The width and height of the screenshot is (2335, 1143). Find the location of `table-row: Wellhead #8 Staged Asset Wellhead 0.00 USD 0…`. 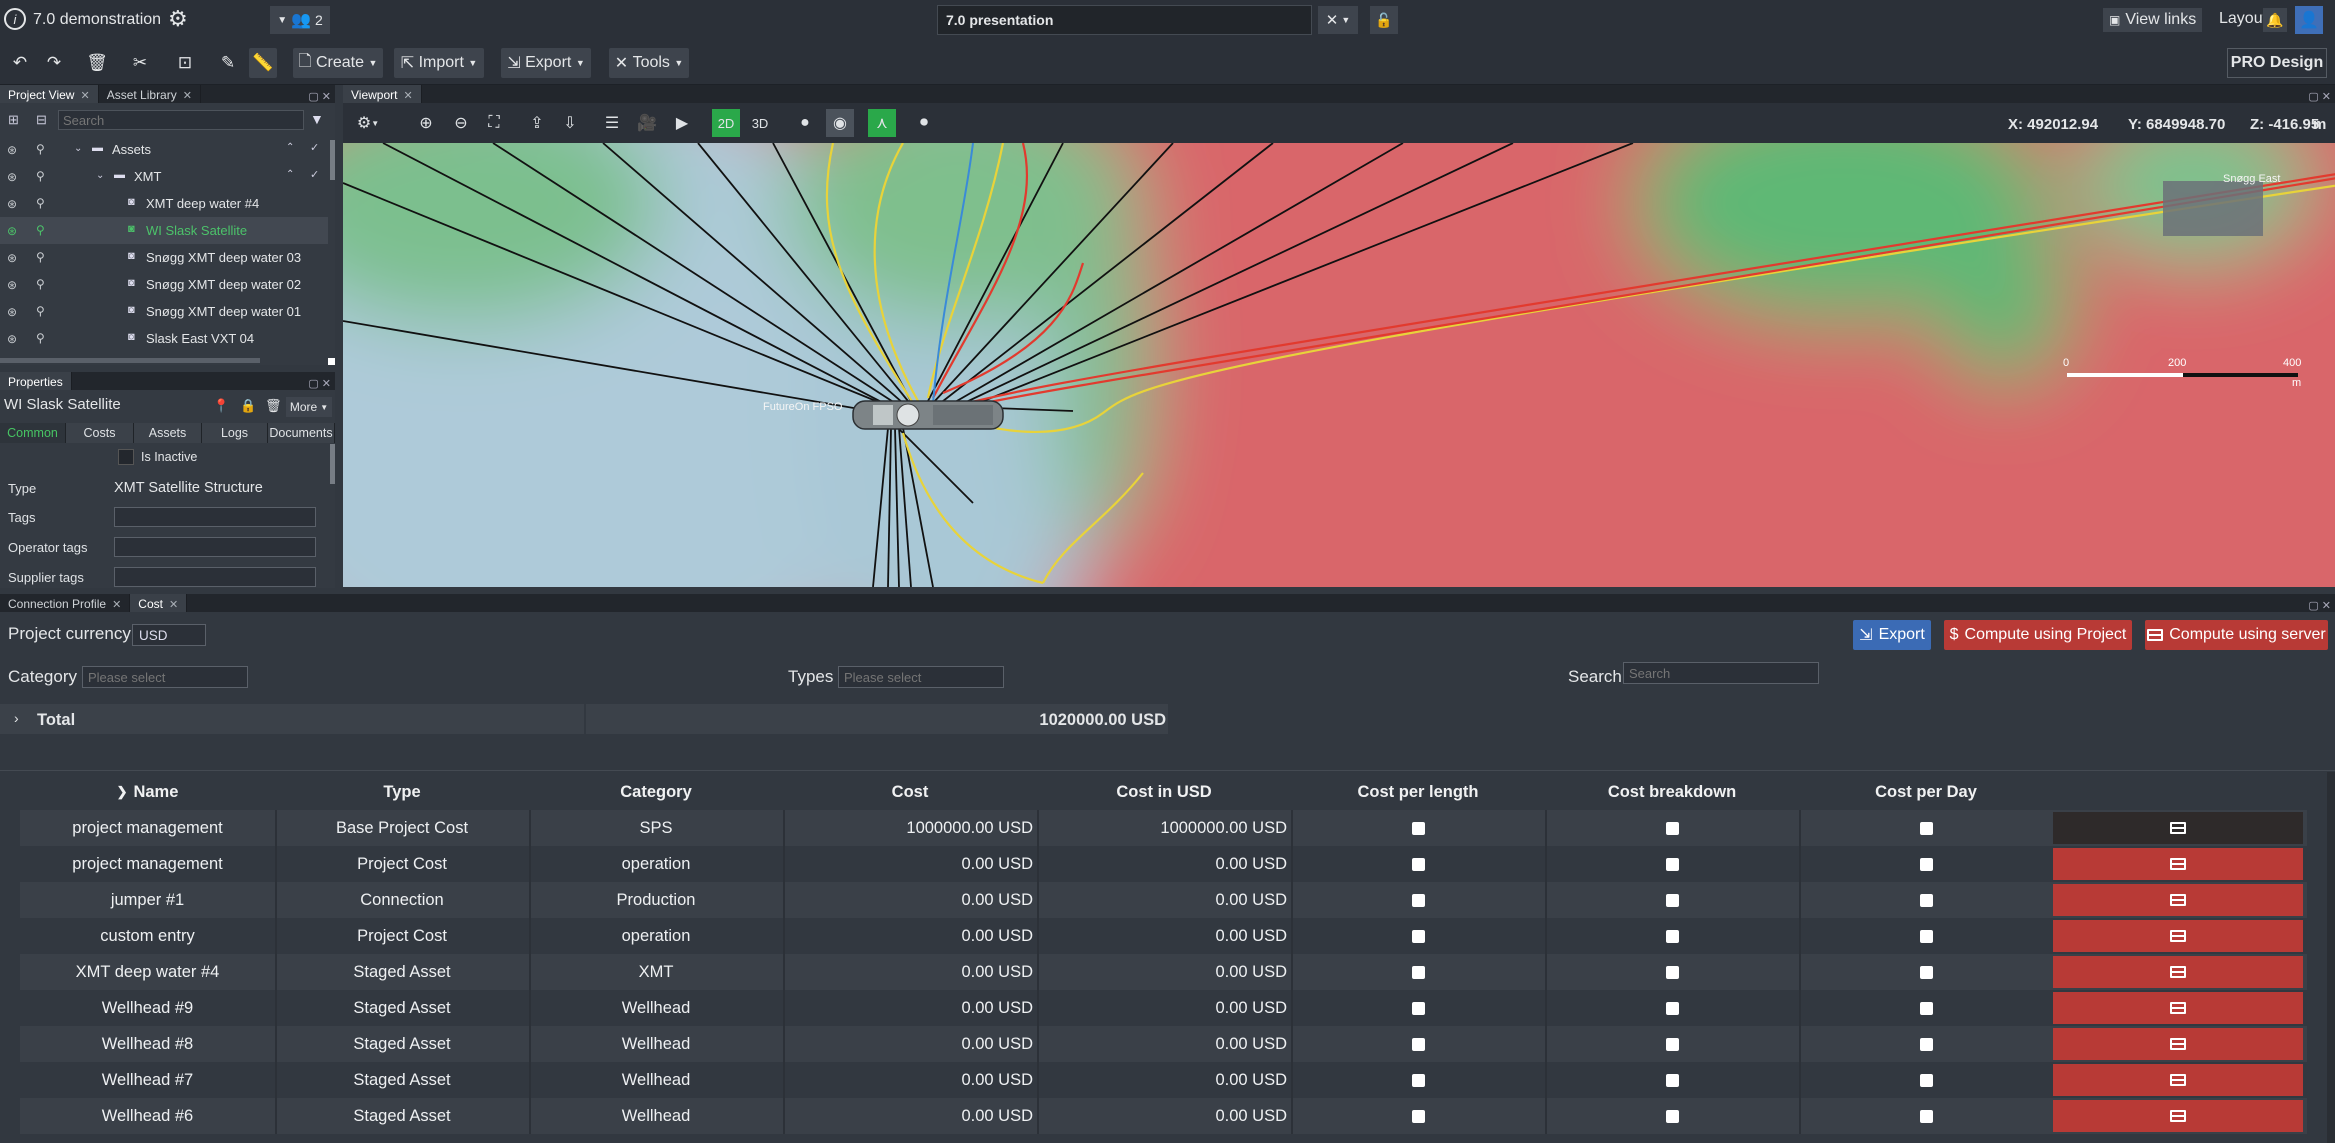

table-row: Wellhead #8 Staged Asset Wellhead 0.00 USD 0… is located at coordinates (1163, 1044).